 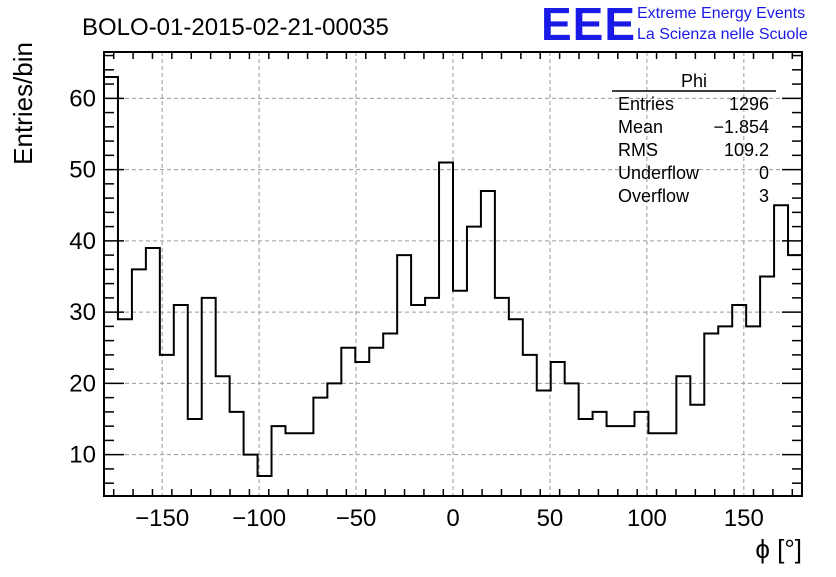 I want to click on y-tick-label: 50, so click(x=82, y=170).